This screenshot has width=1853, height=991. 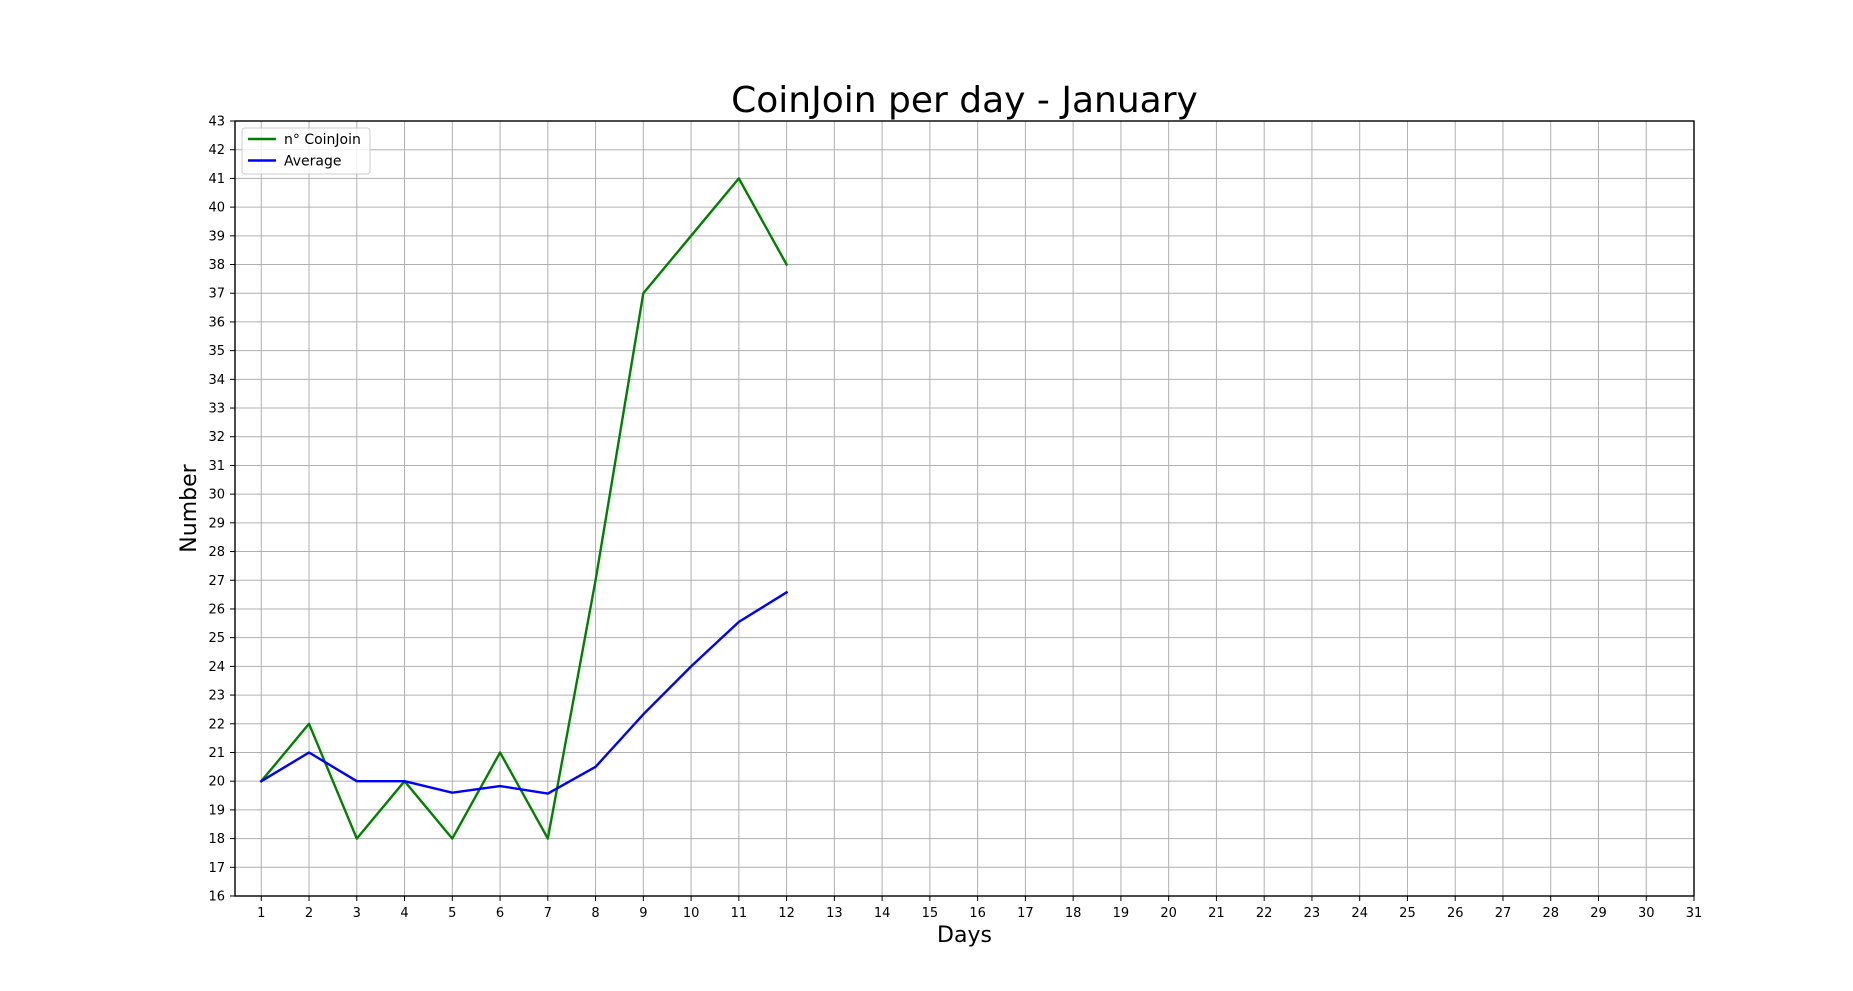 I want to click on x-tick-label: 2, so click(x=309, y=913).